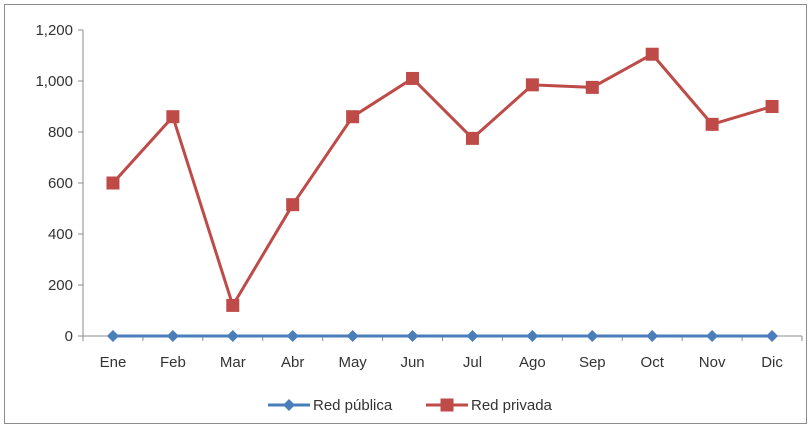  I want to click on x-axis-ticks: Ene Feb Mar Abr May Jun Jul Ago Sep Oct Nov Dic, so click(442, 353).